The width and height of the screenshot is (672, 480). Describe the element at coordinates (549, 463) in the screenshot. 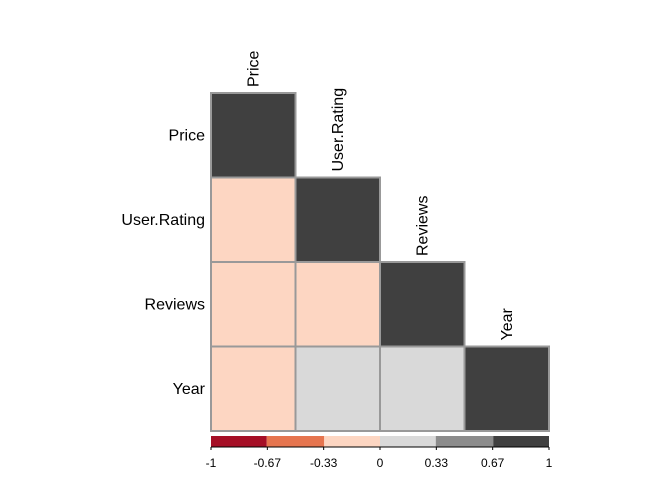

I see `colorbar-tick-label: 1` at that location.